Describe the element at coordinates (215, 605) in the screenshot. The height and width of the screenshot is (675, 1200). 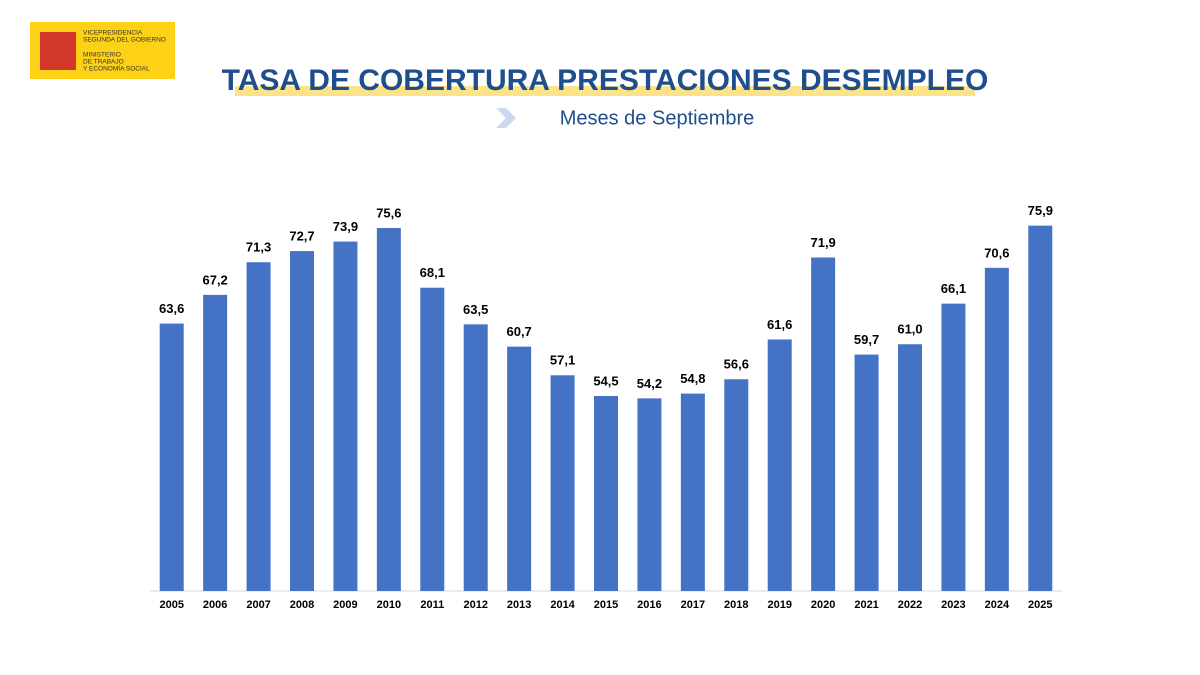
I see `x-tick-label: 2006` at that location.